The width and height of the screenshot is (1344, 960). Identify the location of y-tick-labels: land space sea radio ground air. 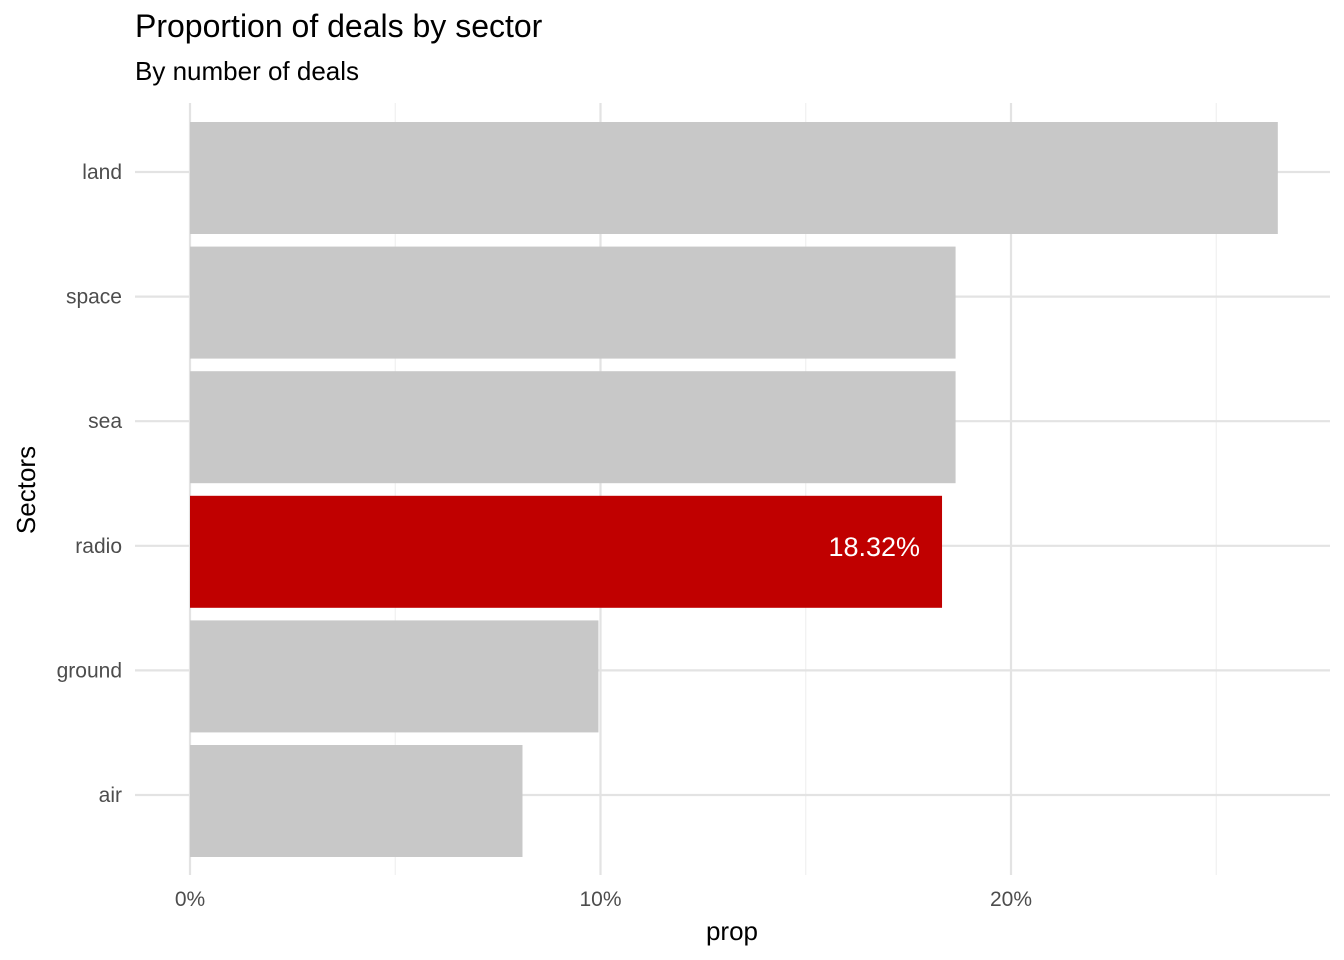
(90, 484).